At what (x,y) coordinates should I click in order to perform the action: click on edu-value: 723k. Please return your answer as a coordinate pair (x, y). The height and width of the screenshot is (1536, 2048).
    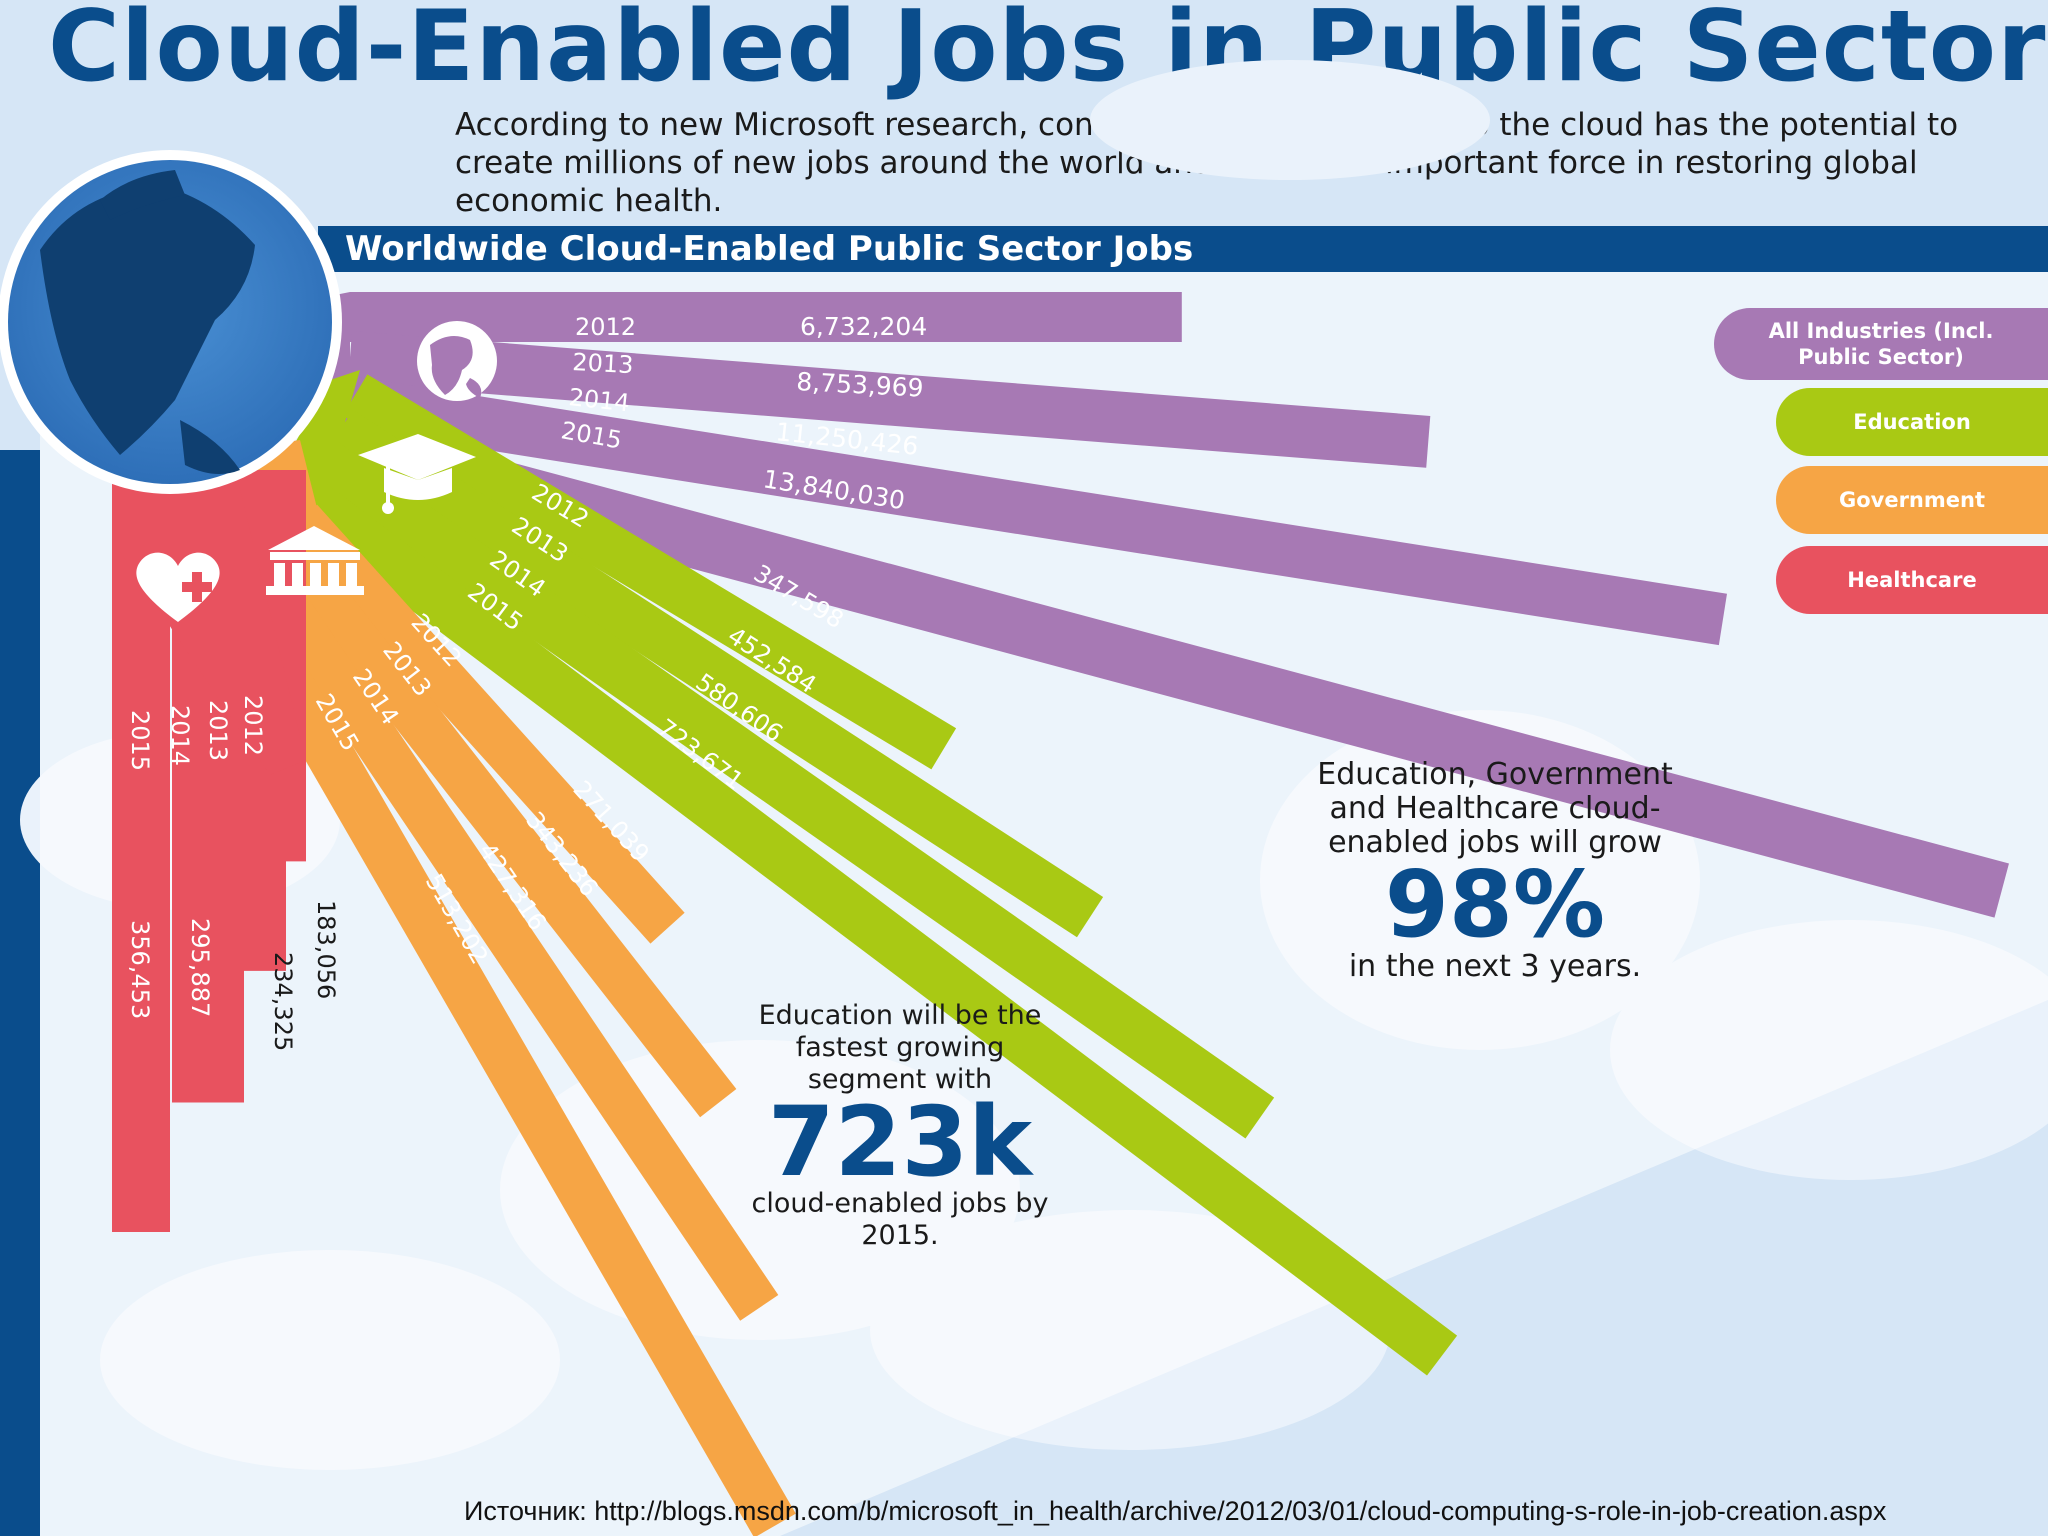
    Looking at the image, I should click on (900, 1142).